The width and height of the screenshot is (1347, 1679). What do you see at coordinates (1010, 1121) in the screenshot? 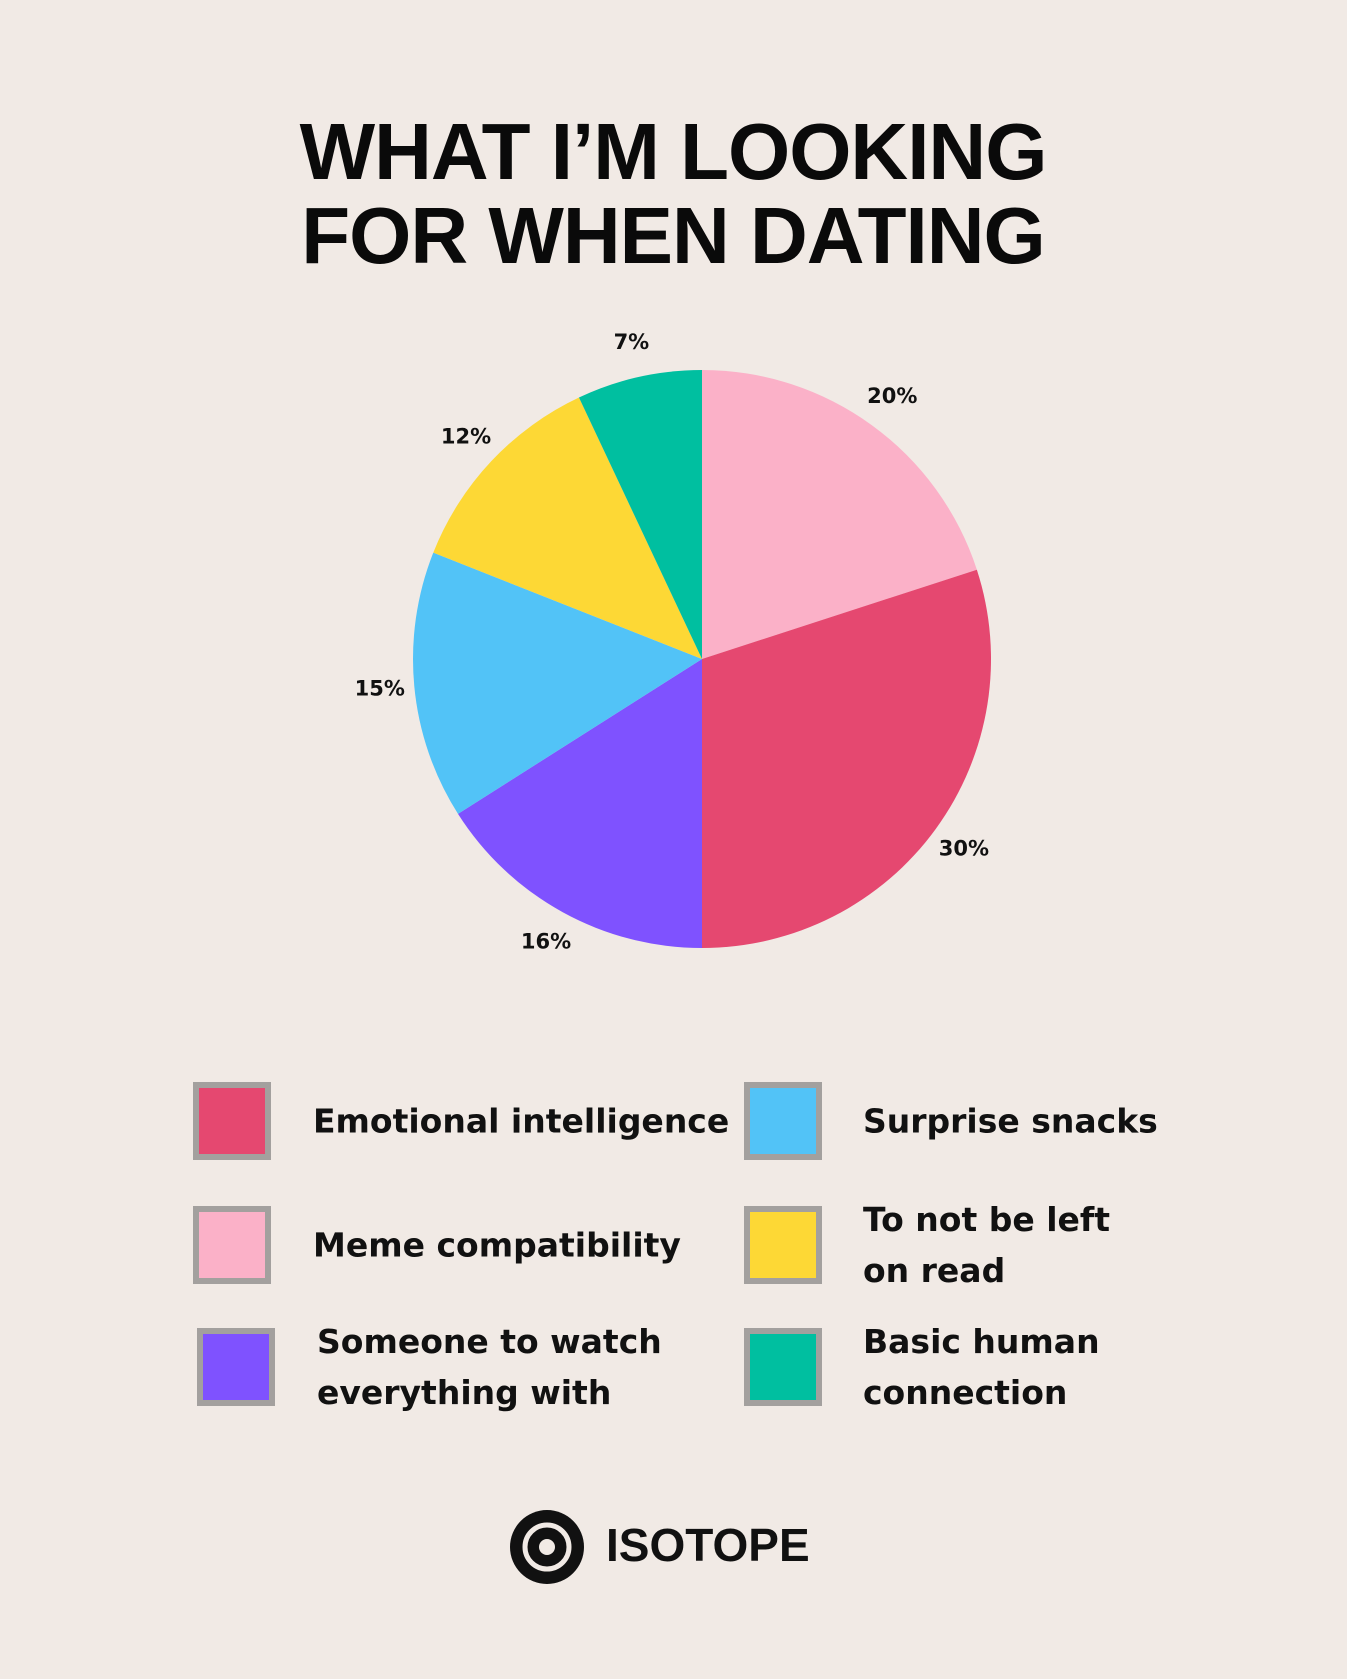
I see `legend-label: Surprise snacks` at bounding box center [1010, 1121].